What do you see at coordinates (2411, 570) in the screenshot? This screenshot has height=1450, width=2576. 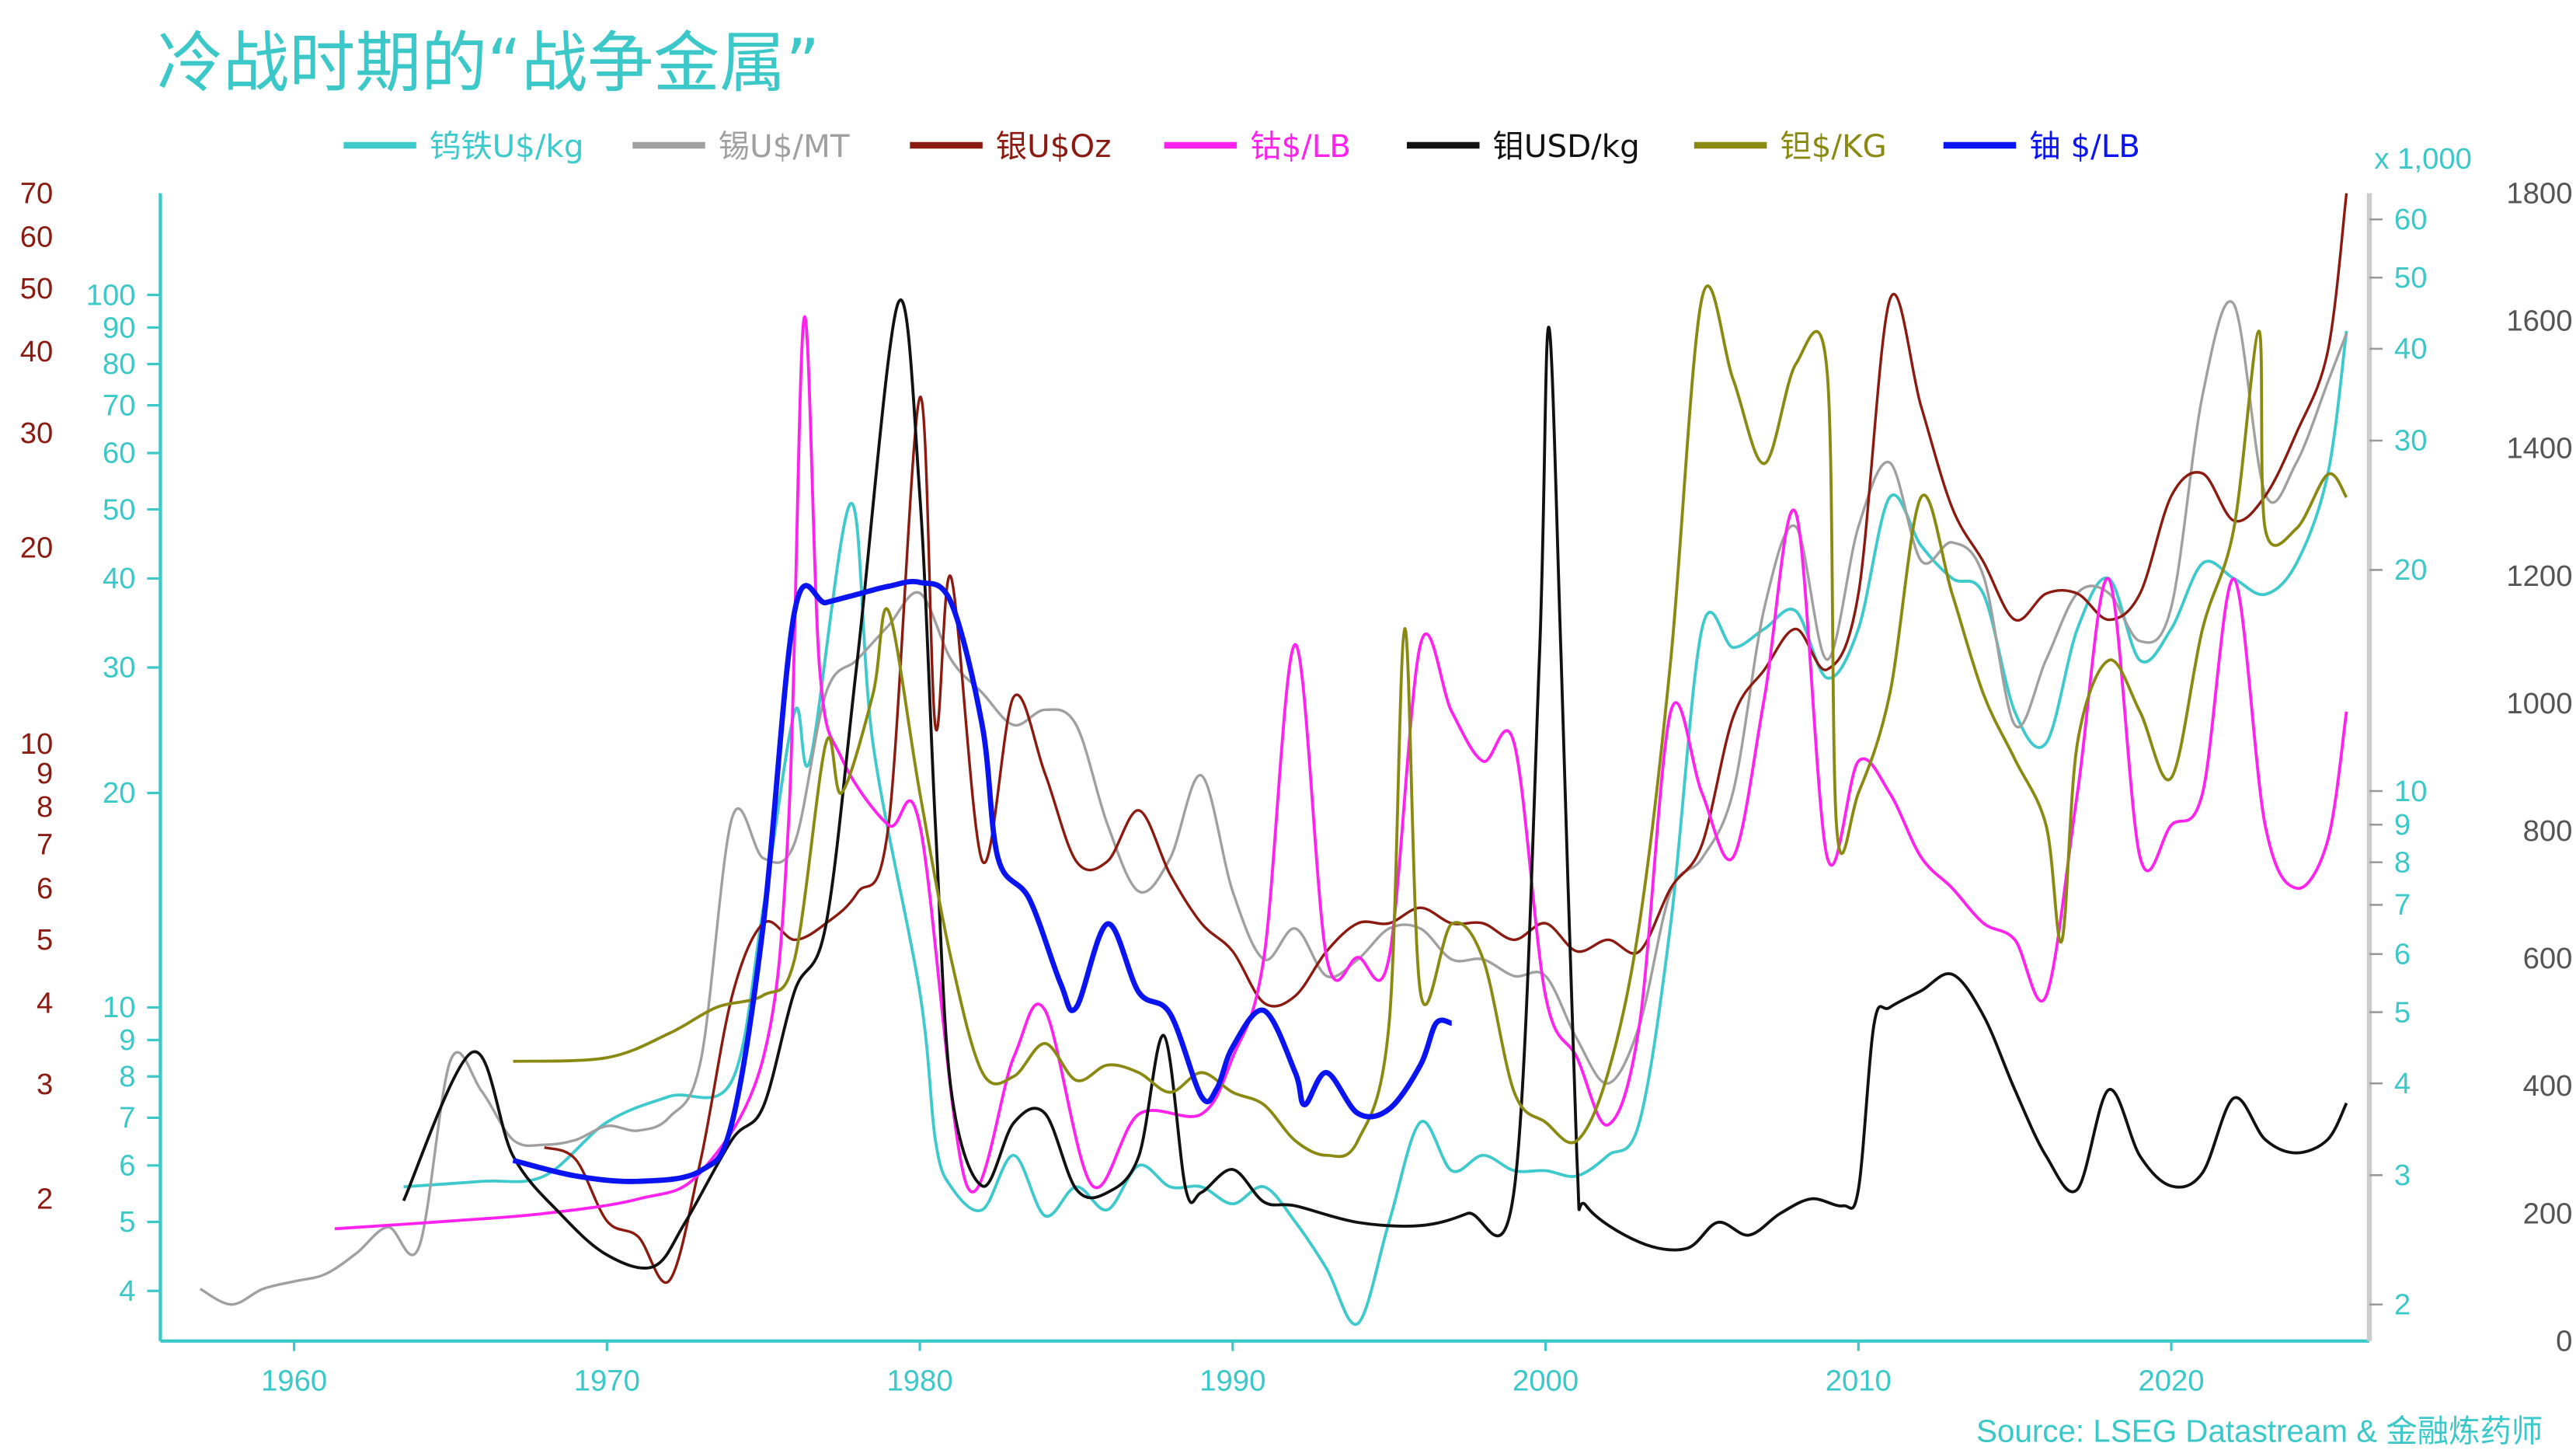 I see `right-inner-tick-label: 20` at bounding box center [2411, 570].